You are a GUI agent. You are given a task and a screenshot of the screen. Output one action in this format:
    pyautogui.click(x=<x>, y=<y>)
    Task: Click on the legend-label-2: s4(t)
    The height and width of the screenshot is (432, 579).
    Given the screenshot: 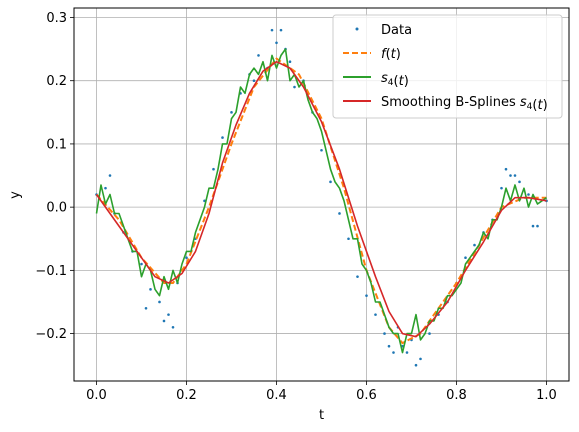 What is the action you would take?
    pyautogui.click(x=395, y=80)
    